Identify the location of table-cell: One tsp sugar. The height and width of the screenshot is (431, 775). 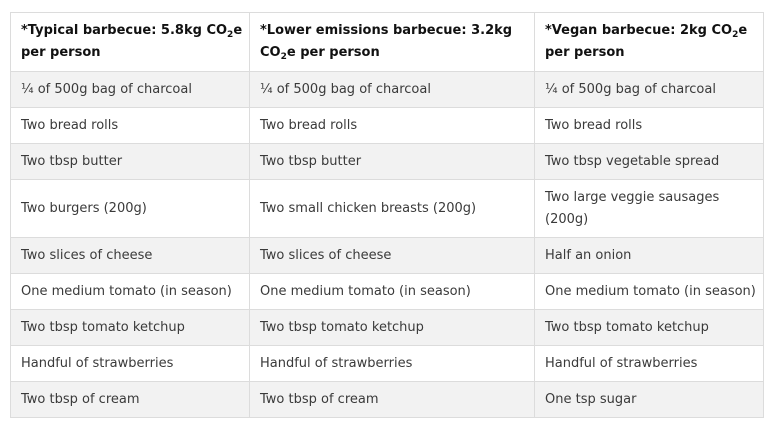
(649, 399).